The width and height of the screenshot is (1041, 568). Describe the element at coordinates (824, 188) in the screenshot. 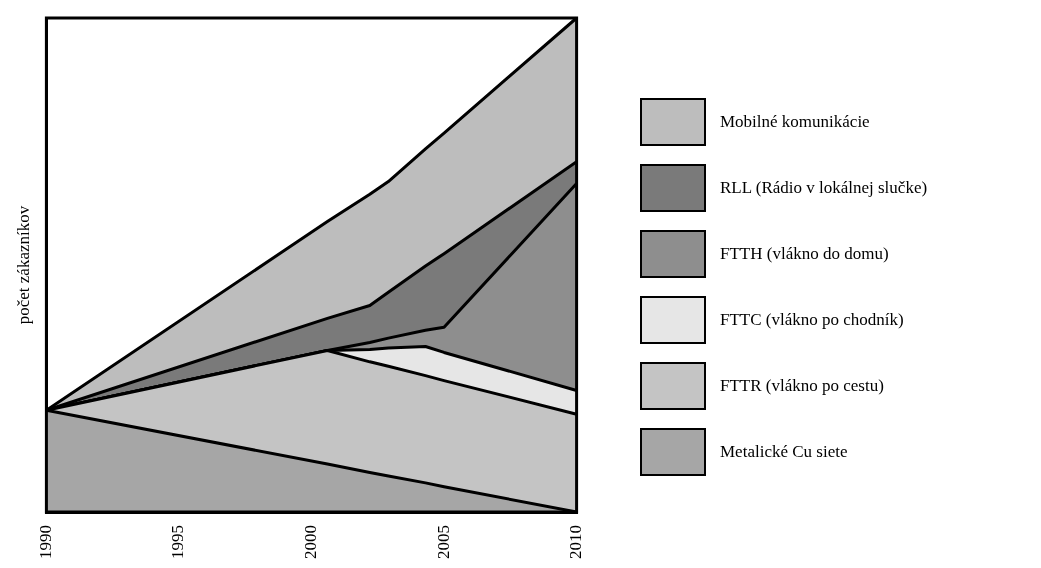

I see `text: RLL (Rádio v lokálnej slučke)` at that location.